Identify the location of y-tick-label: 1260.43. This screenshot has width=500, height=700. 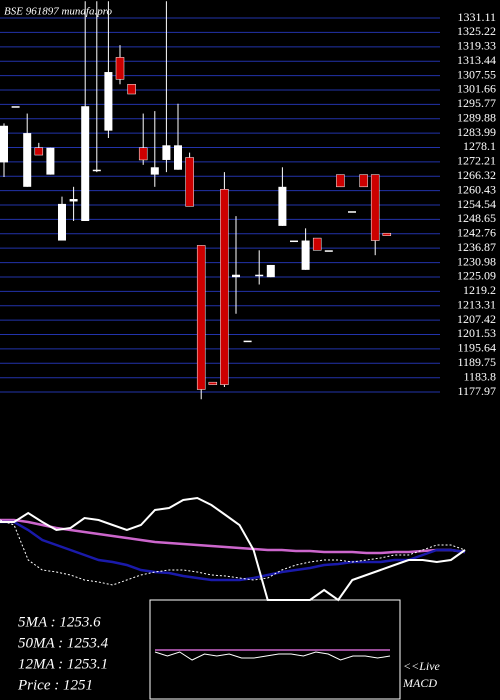
(476, 189).